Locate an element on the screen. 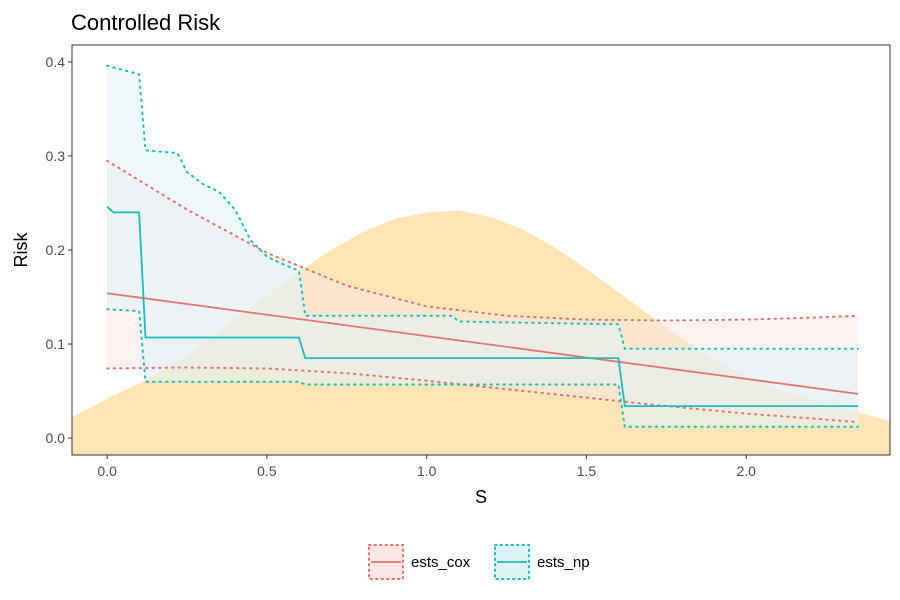 This screenshot has height=600, width=900. legend-label-ests-cox: ests_cox is located at coordinates (441, 562).